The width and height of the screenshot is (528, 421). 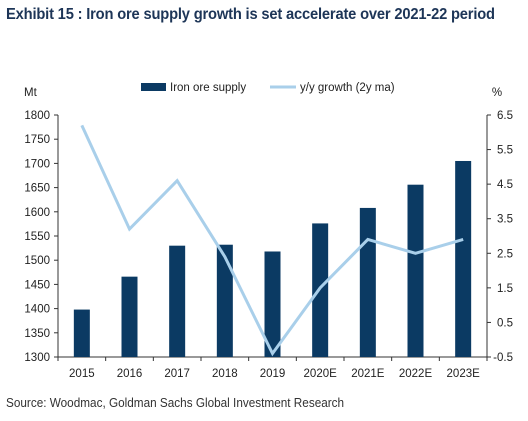 What do you see at coordinates (37, 358) in the screenshot?
I see `left-tick-label: 1300` at bounding box center [37, 358].